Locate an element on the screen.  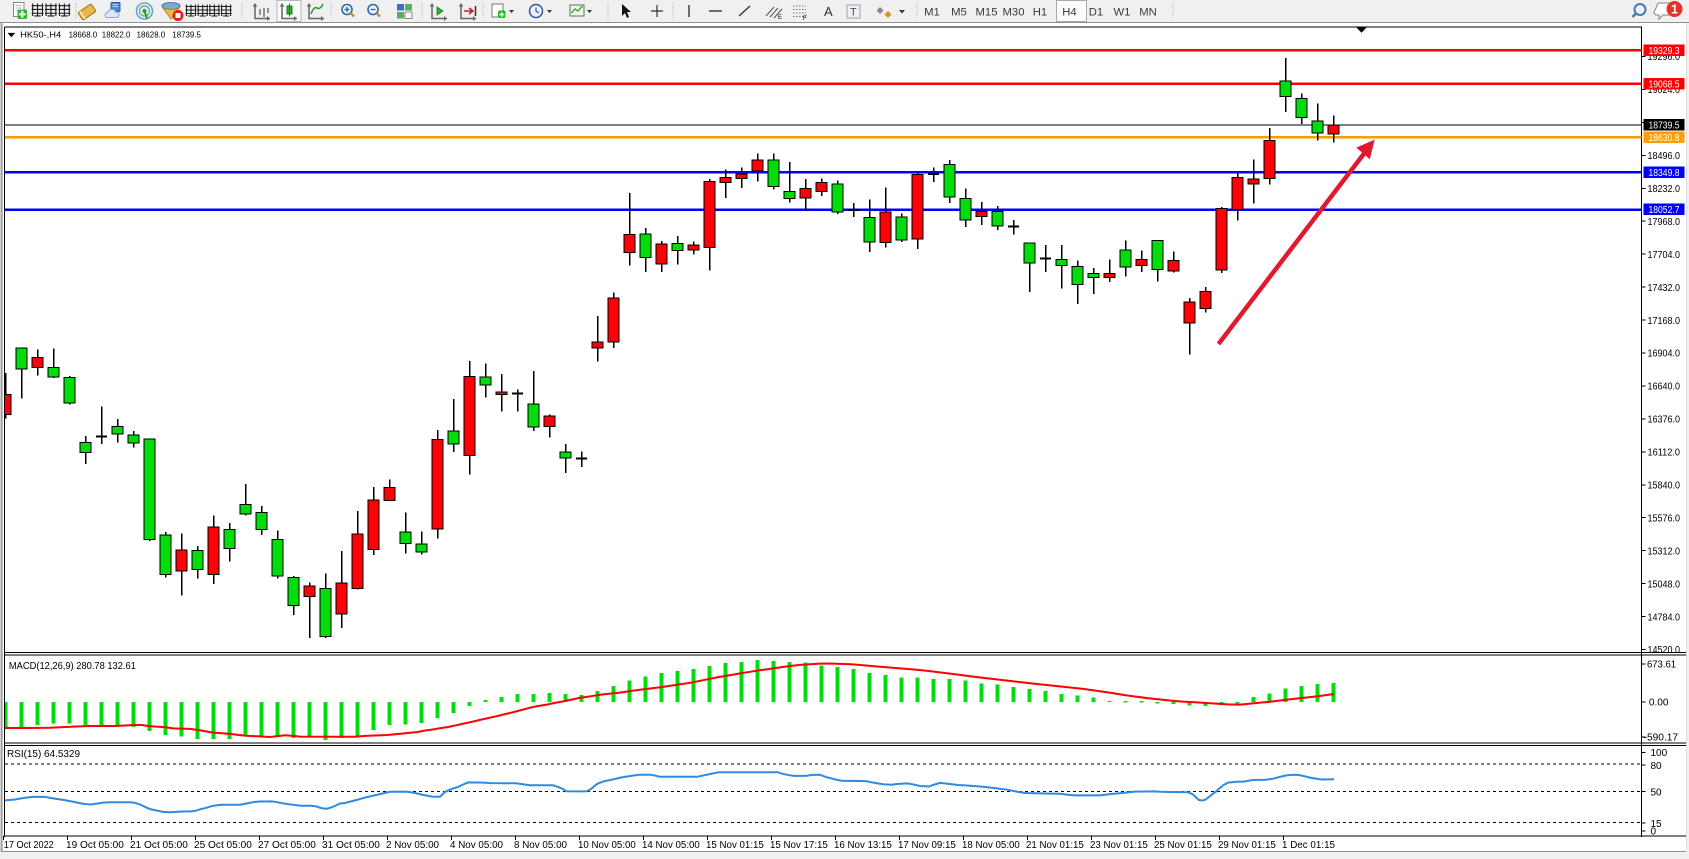
svg-text: 15312.0 is located at coordinates (1664, 551).